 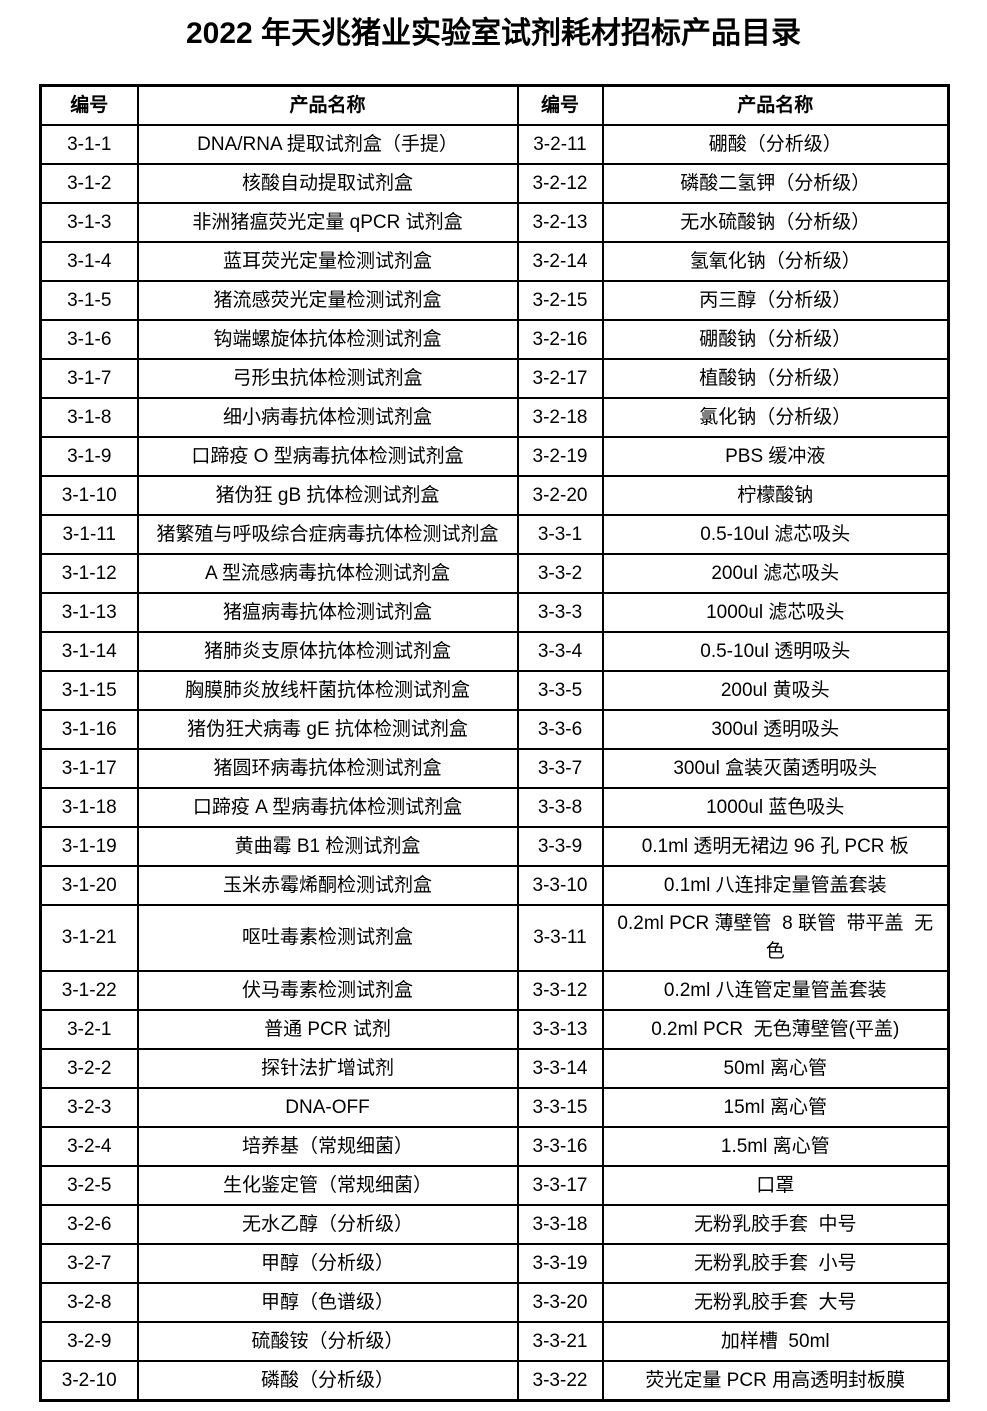 What do you see at coordinates (327, 1068) in the screenshot?
I see `product-name-cell: 探针法扩增试剂` at bounding box center [327, 1068].